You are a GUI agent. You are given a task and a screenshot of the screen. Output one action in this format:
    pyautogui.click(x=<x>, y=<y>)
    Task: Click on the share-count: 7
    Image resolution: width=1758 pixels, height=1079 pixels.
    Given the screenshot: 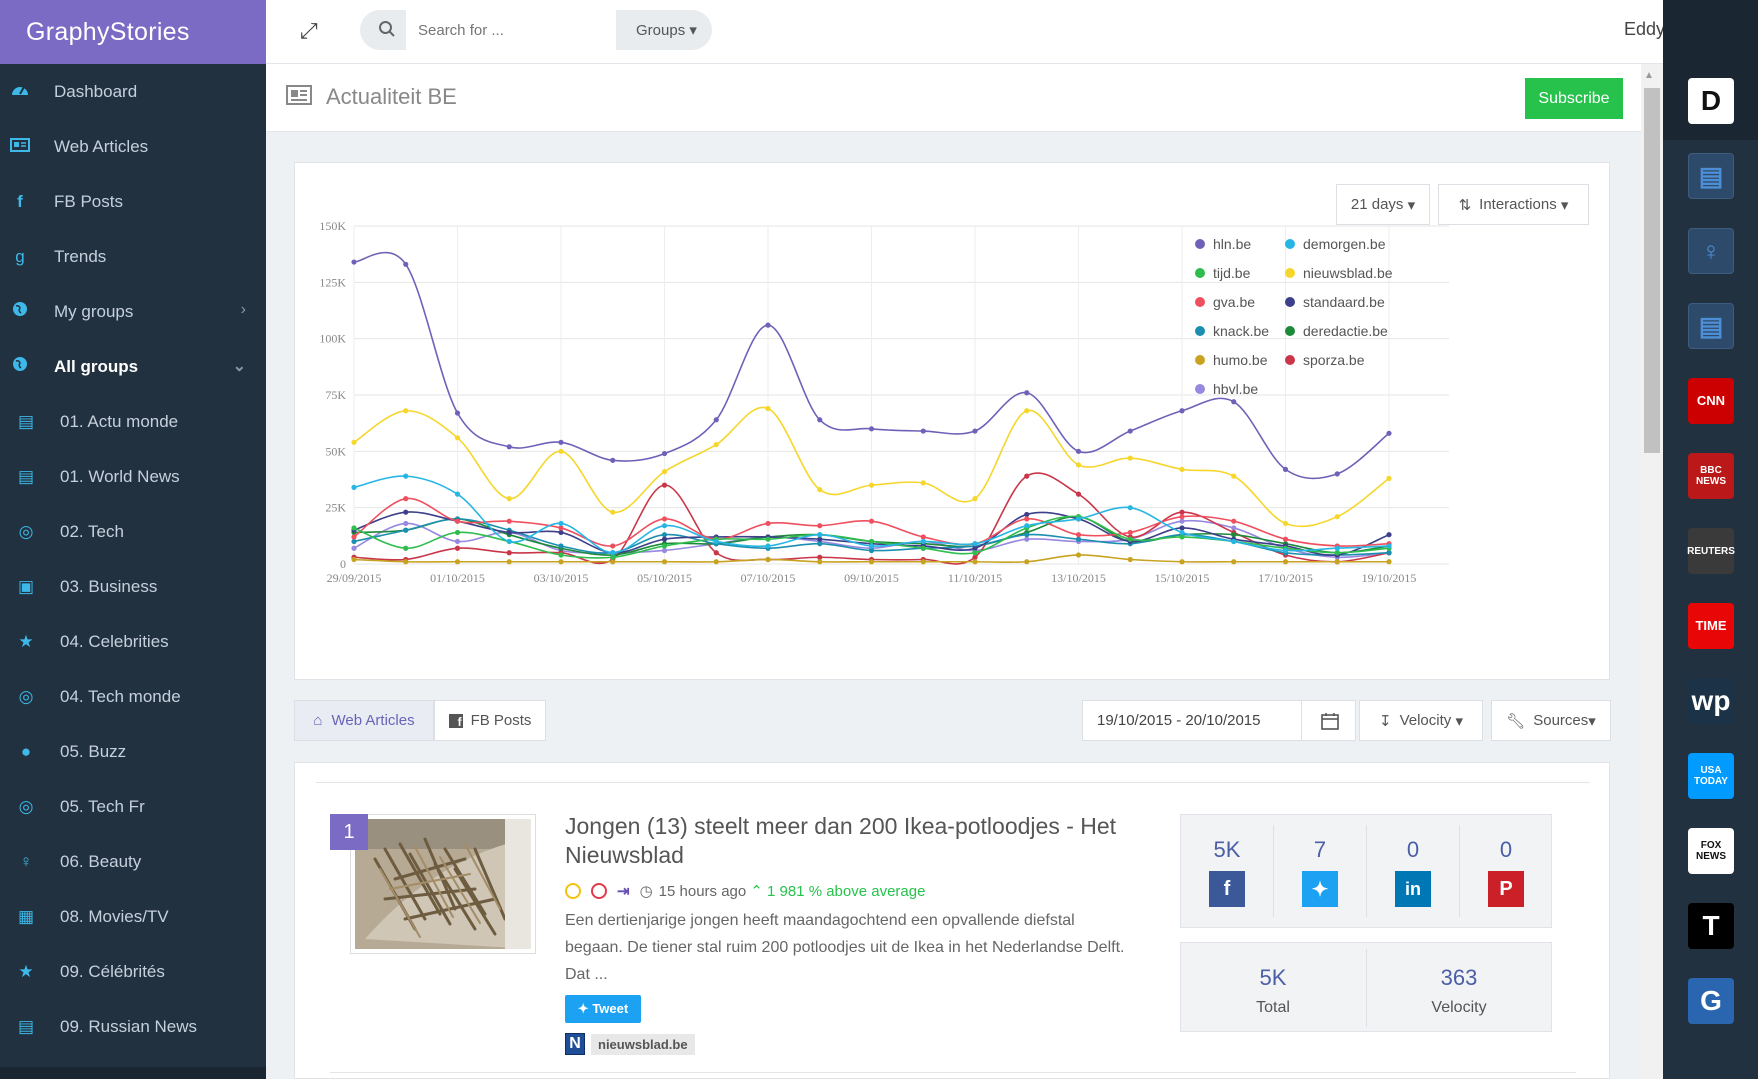 What is the action you would take?
    pyautogui.click(x=1320, y=849)
    